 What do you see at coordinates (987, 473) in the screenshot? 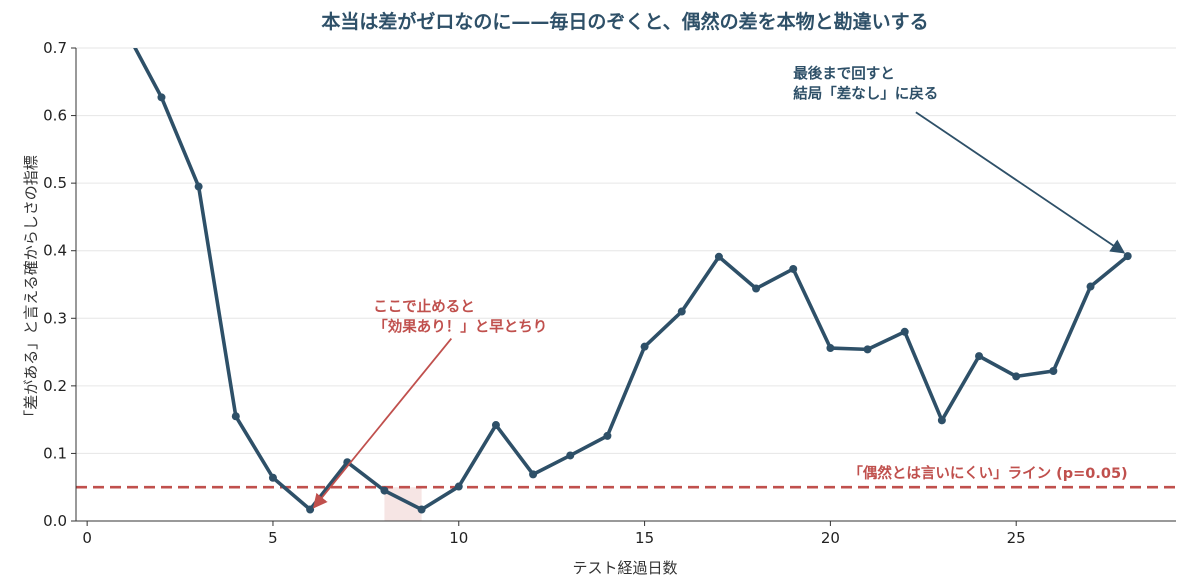
I see `threshold-label: 「偶然とは言いにくい」ライン (p=0.05)` at bounding box center [987, 473].